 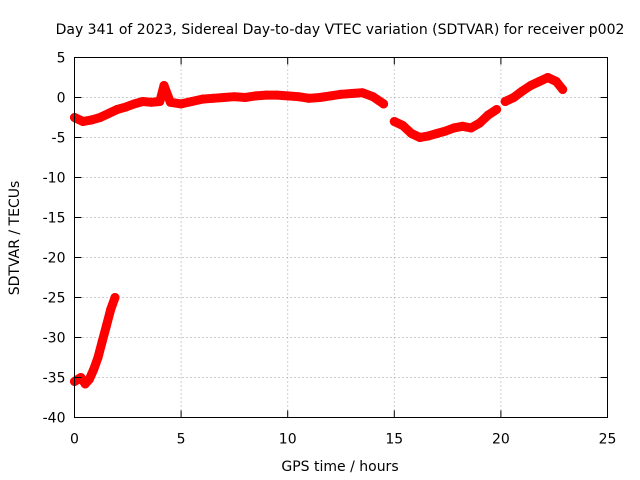 I want to click on y-tick-label: -30, so click(x=54, y=339).